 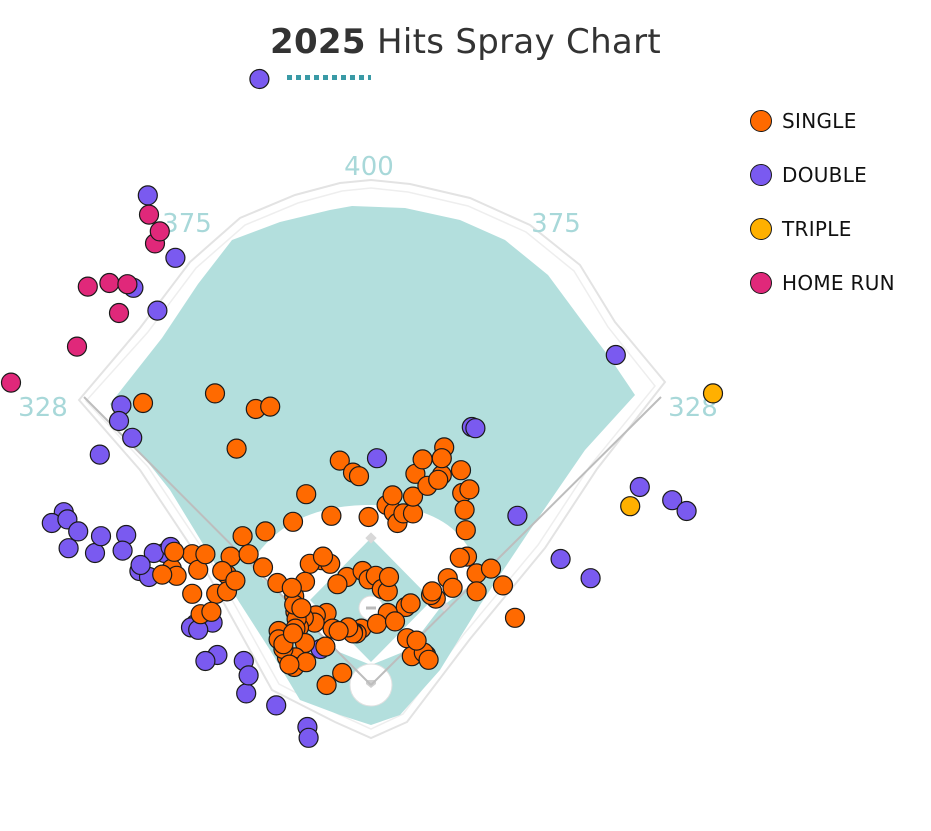 I want to click on distance-label-left-line: 328, so click(x=43, y=408).